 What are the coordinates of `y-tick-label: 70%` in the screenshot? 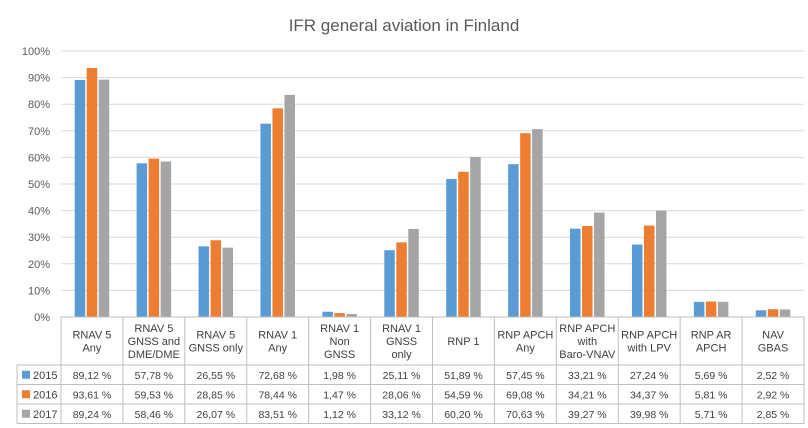 It's located at (39, 132).